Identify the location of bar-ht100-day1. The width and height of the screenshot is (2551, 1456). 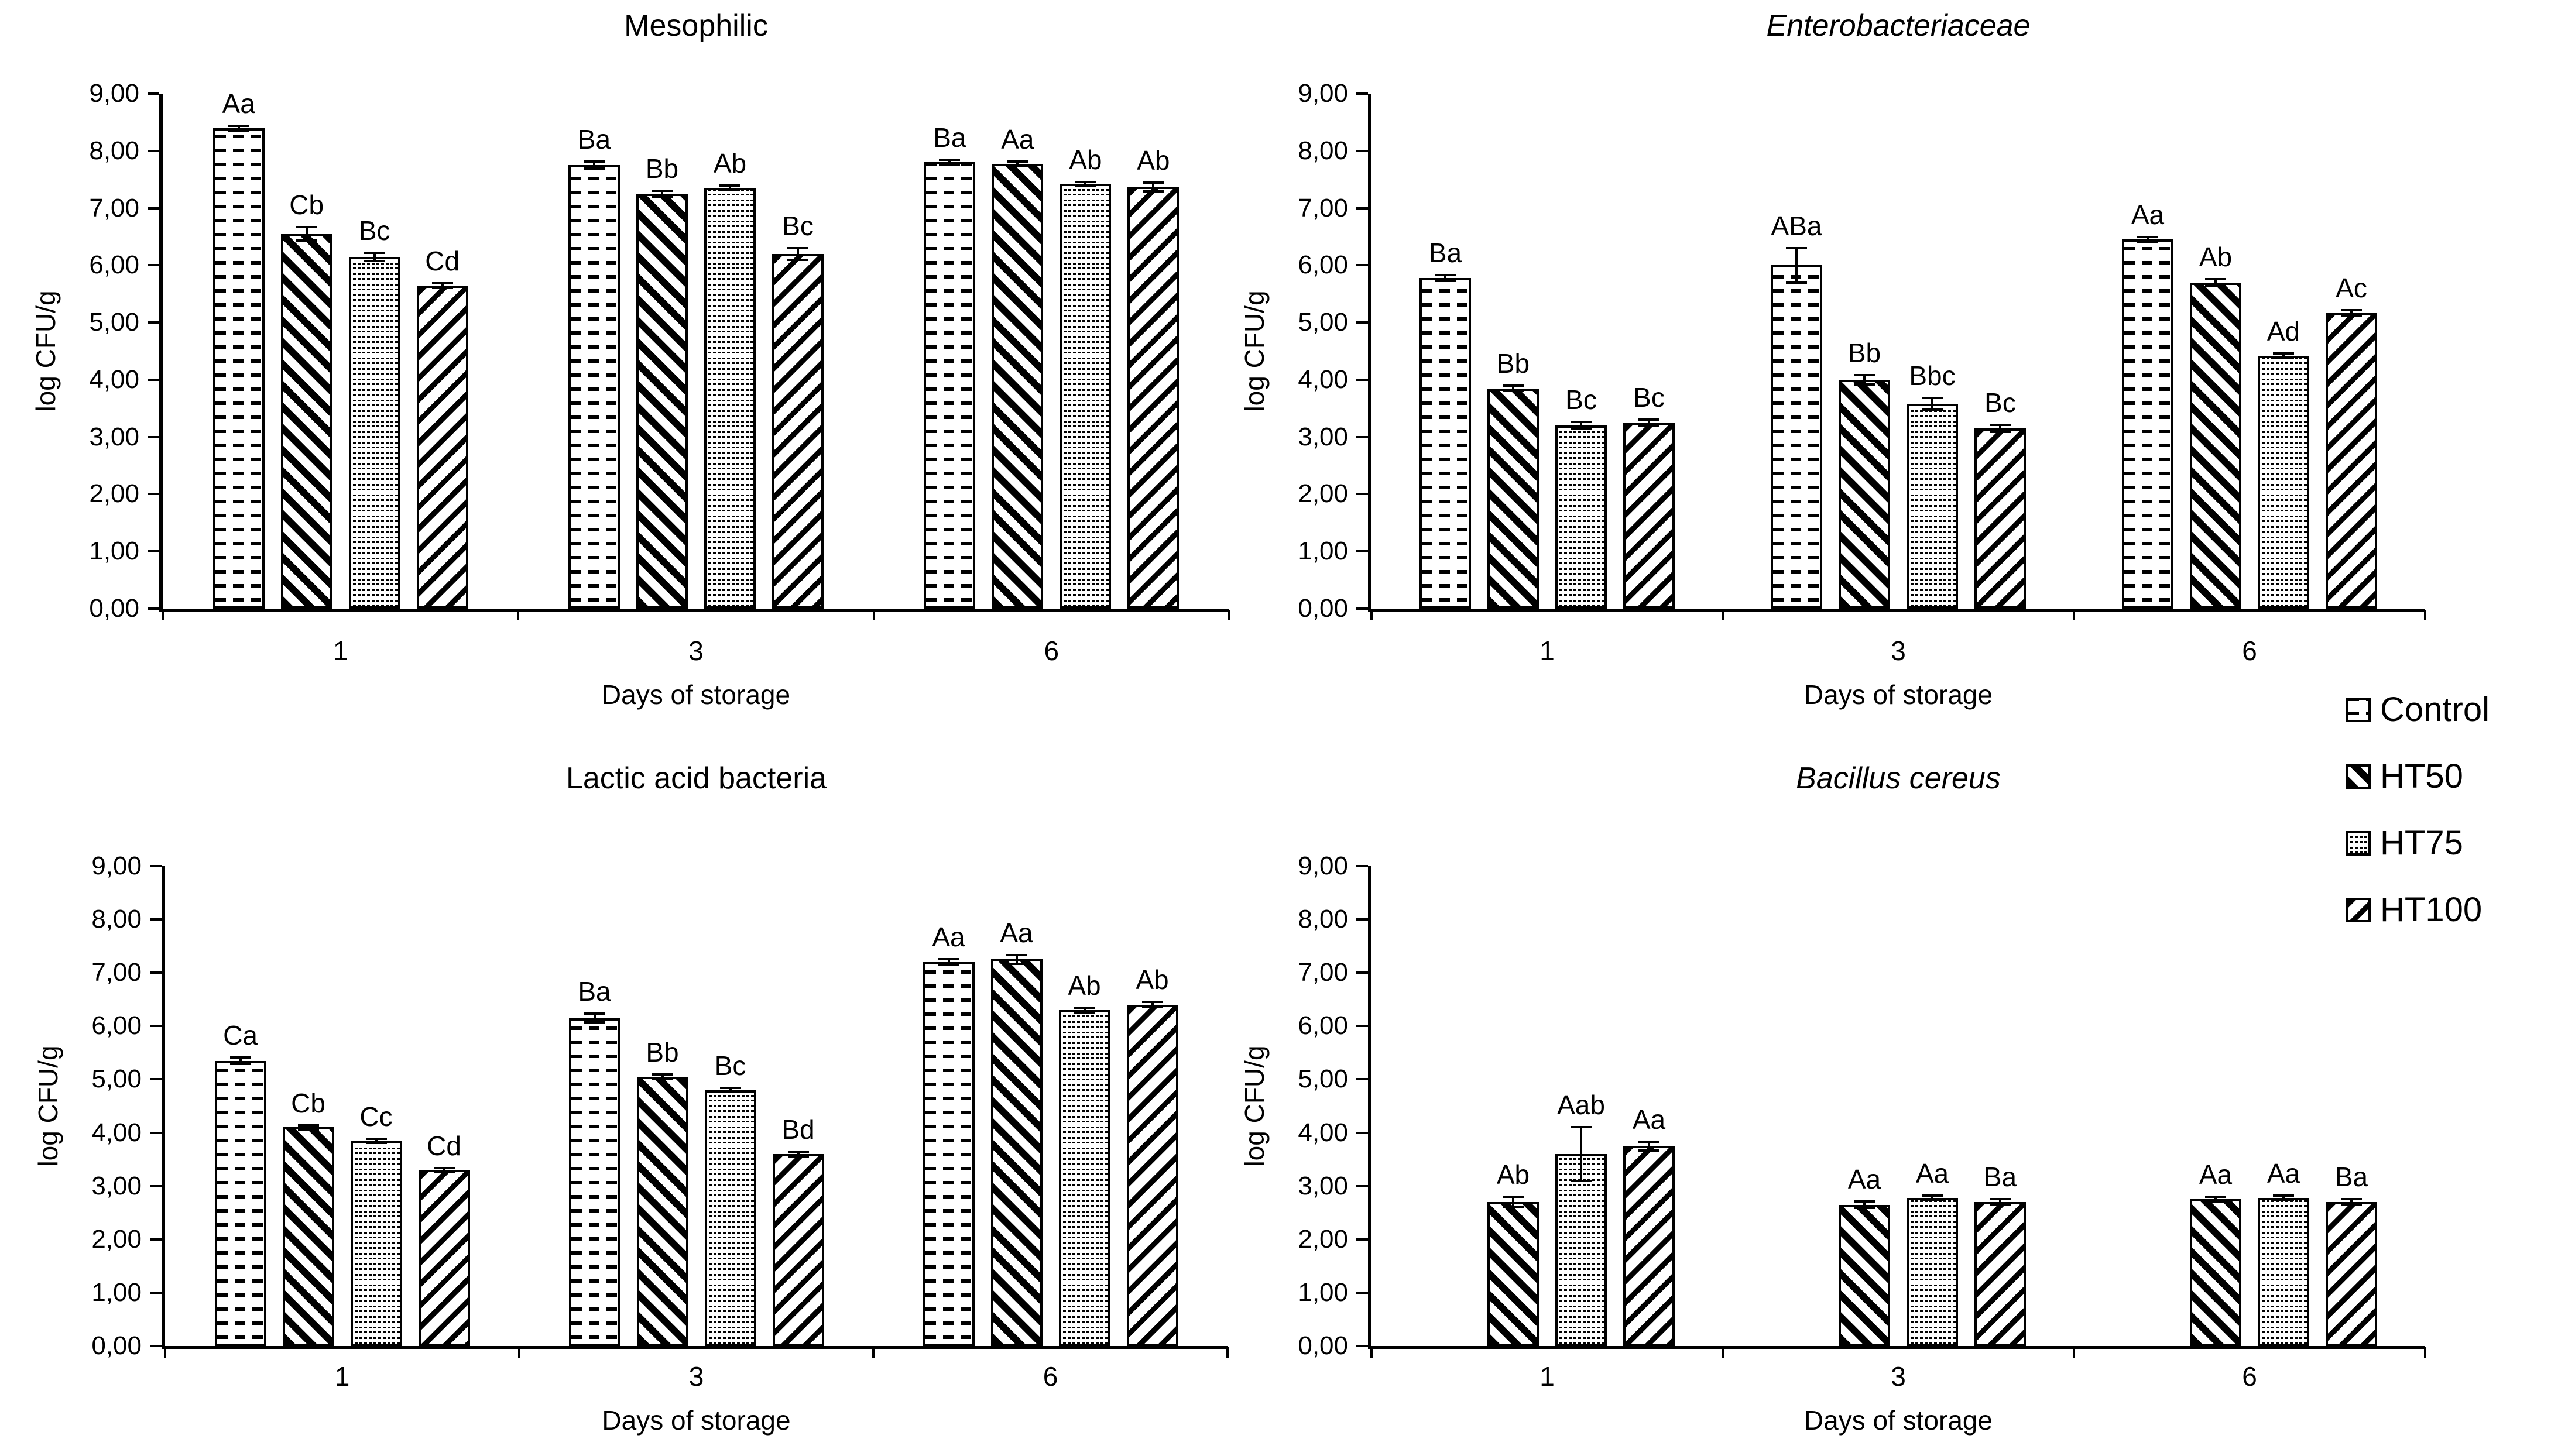
(1649, 516).